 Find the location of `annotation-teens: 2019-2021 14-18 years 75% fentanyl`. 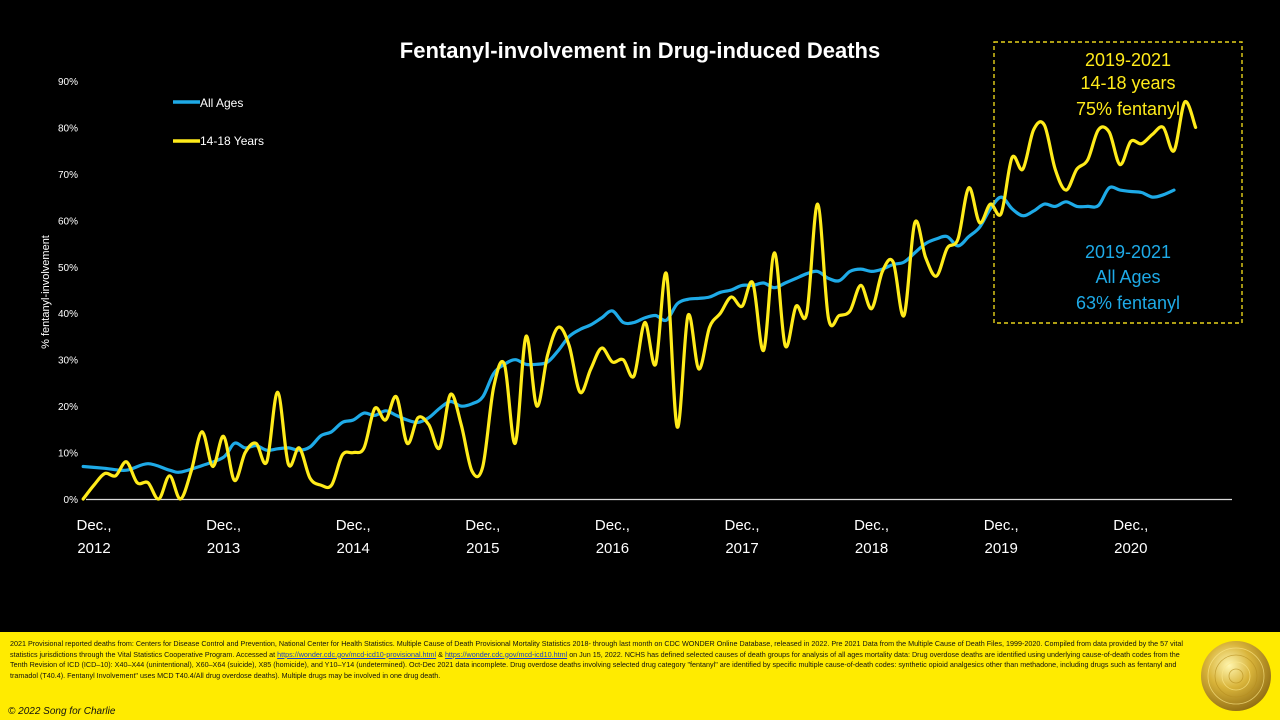

annotation-teens: 2019-2021 14-18 years 75% fentanyl is located at coordinates (1128, 84).